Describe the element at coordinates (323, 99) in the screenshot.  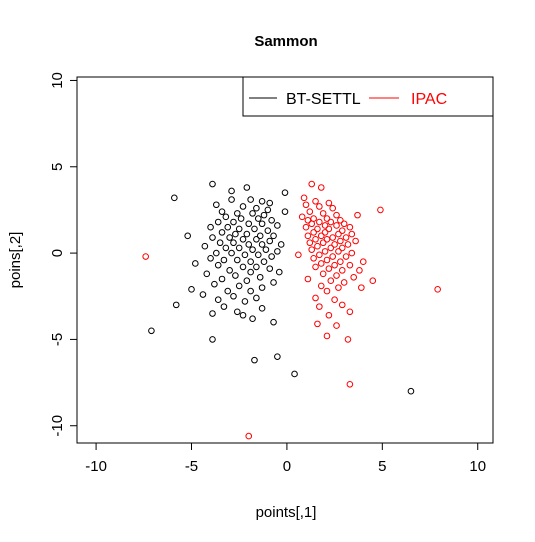
I see `legend-label-bt-settl: BT-SETTL` at that location.